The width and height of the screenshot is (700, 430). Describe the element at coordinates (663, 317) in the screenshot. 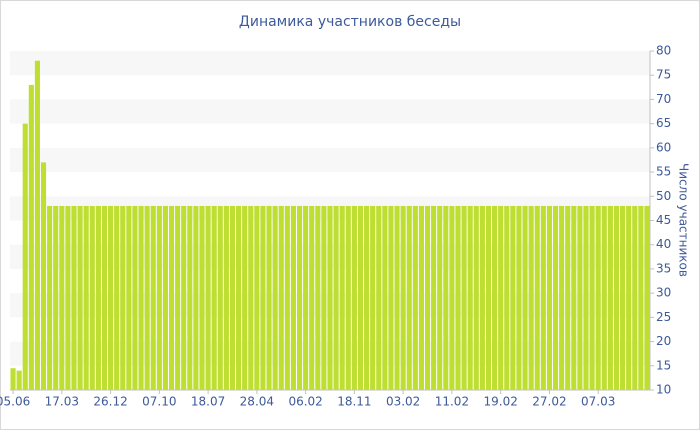

I see `y-tick-label: 25` at that location.